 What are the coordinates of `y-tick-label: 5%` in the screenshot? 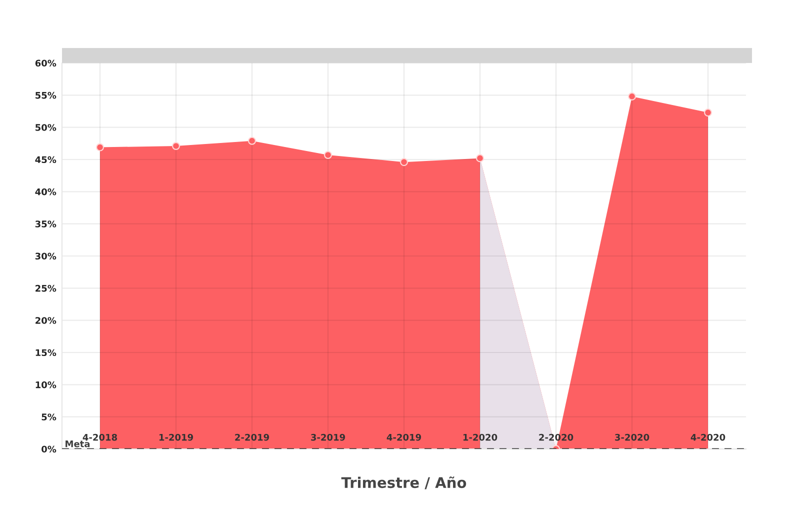 It's located at (49, 417).